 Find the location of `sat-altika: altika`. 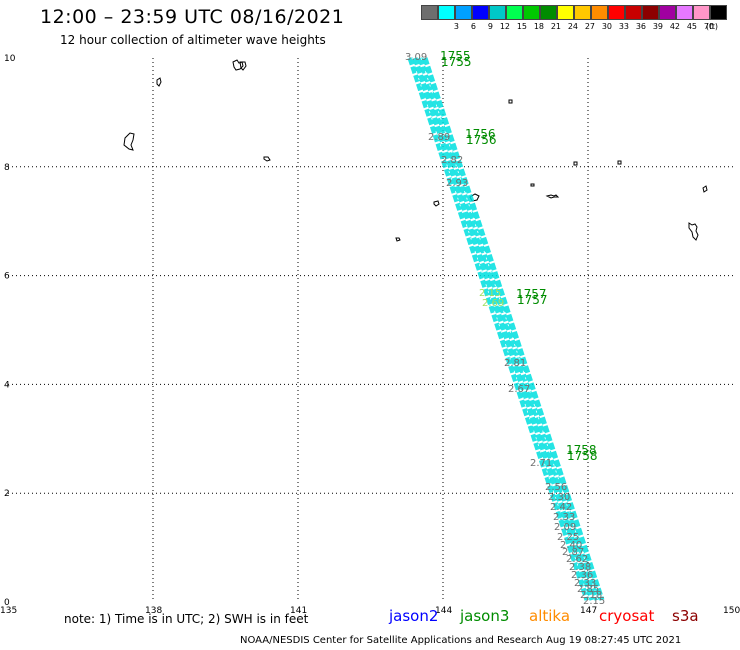

sat-altika: altika is located at coordinates (550, 616).